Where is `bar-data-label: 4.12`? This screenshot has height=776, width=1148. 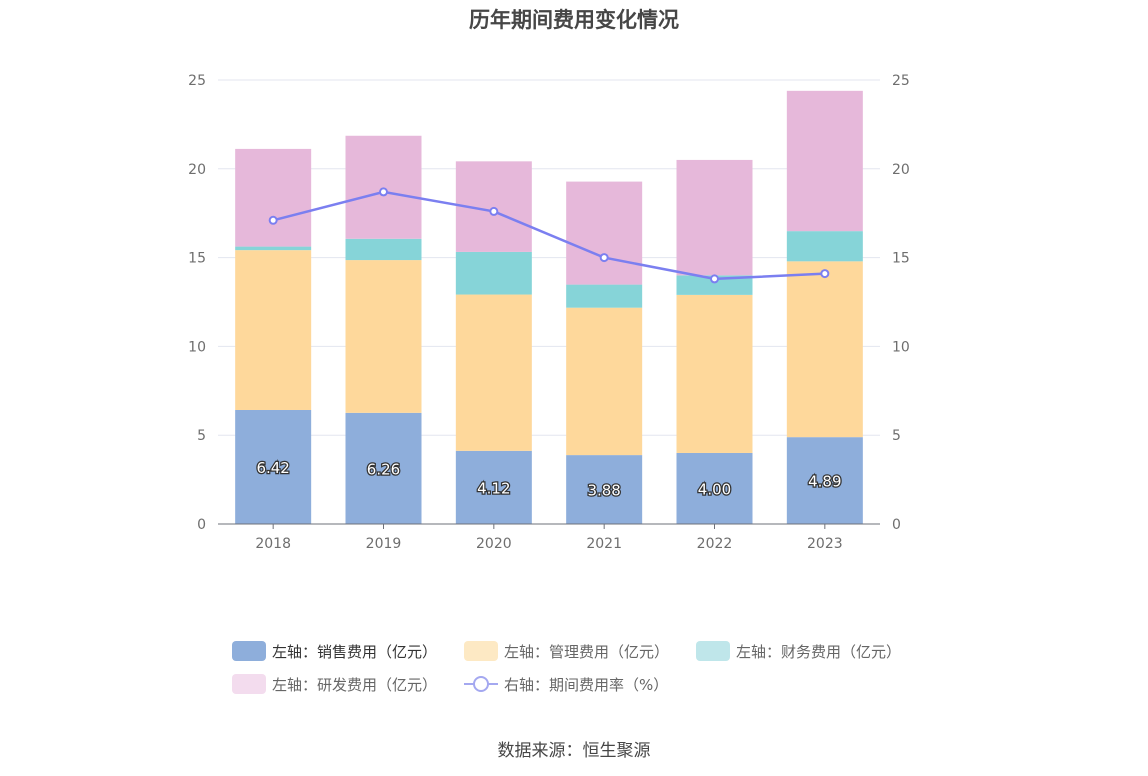 bar-data-label: 4.12 is located at coordinates (493, 488).